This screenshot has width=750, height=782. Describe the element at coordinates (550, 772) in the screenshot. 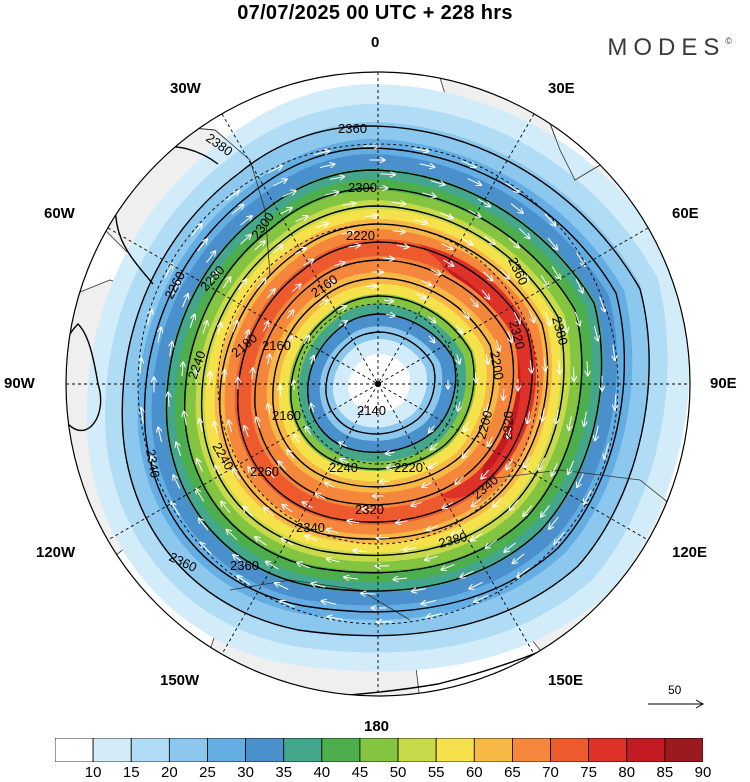

I see `colorbar-tick-label: 70` at that location.